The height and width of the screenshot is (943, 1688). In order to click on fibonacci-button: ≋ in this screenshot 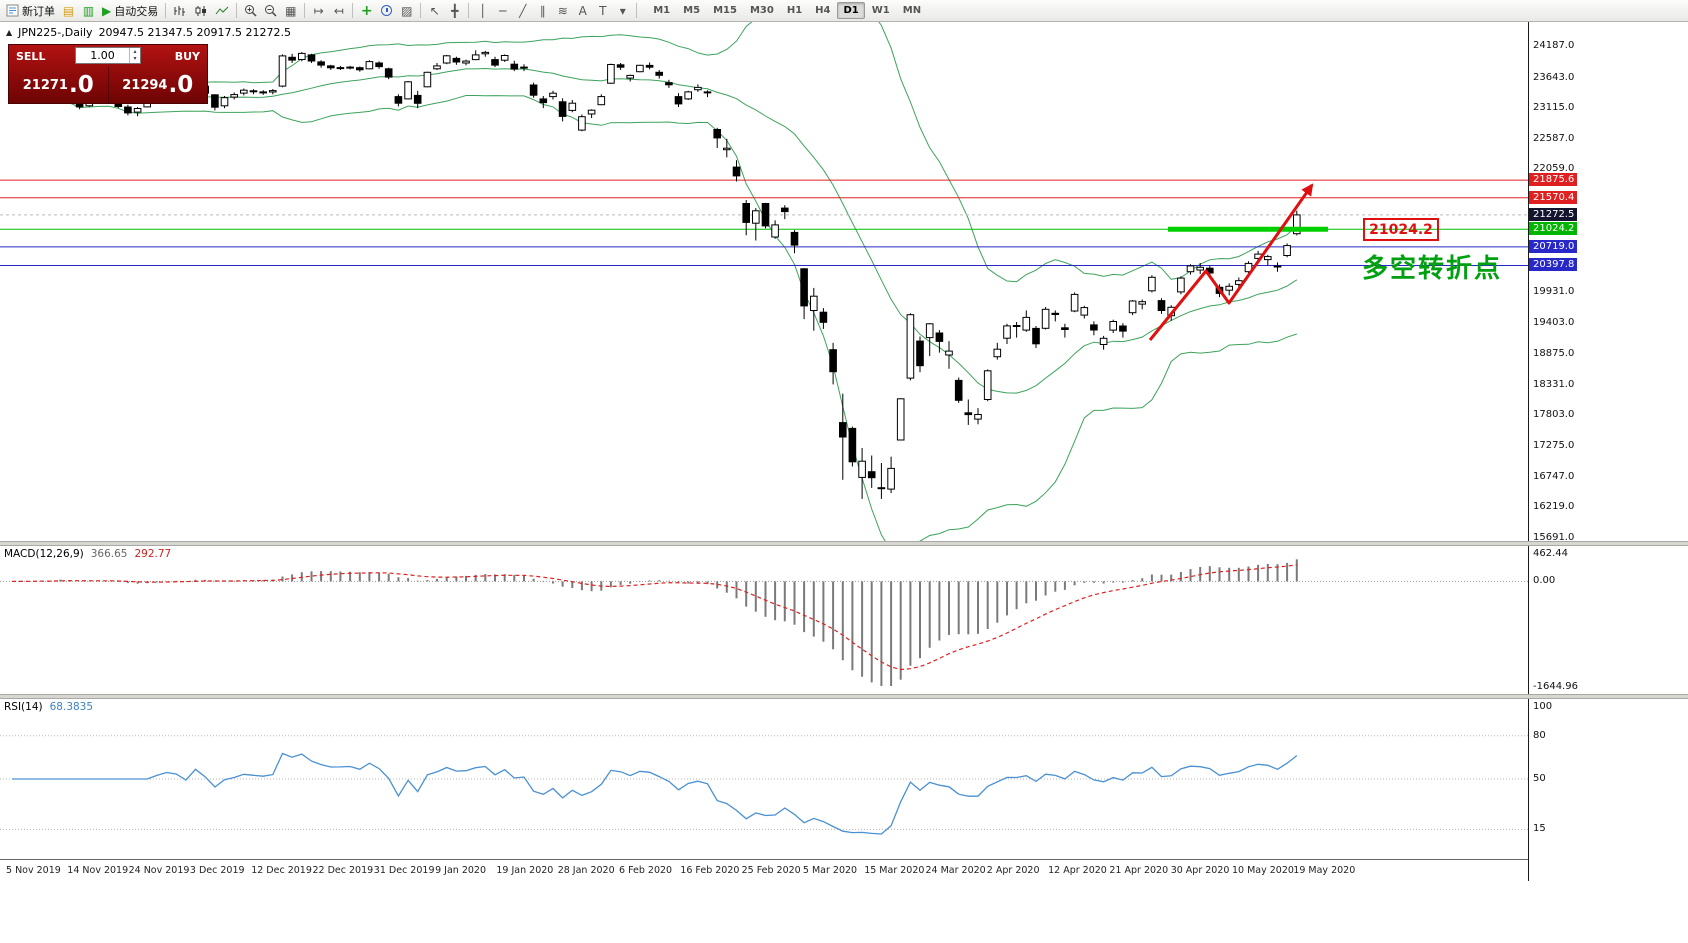, I will do `click(562, 10)`.